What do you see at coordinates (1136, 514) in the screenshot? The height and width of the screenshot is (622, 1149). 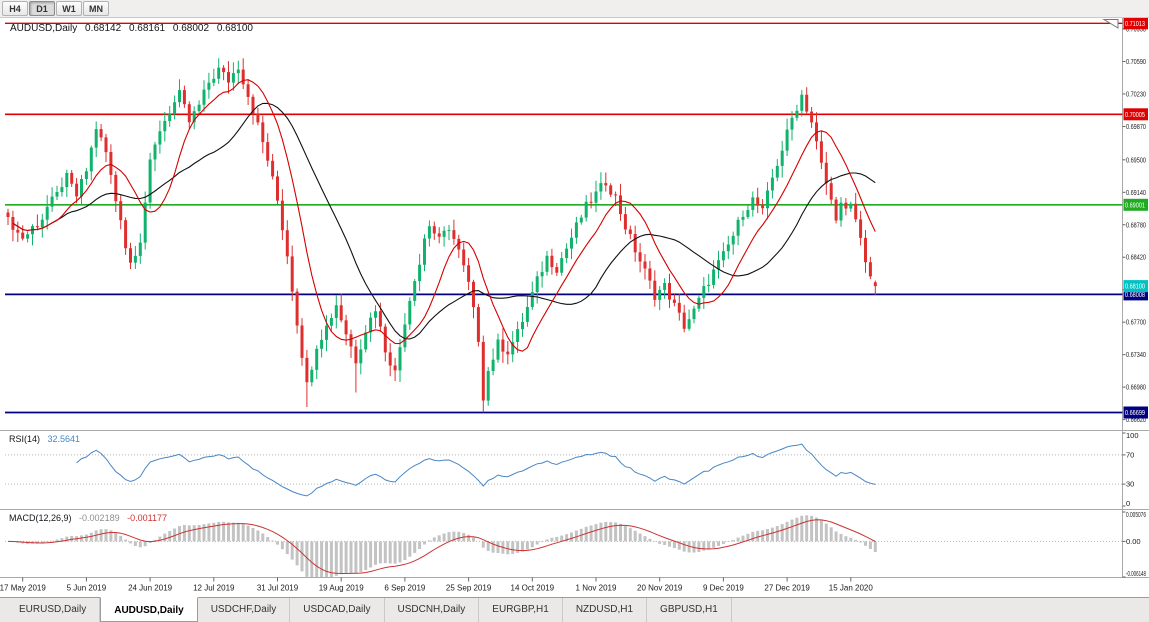 I see `svg-text: 0.005076` at bounding box center [1136, 514].